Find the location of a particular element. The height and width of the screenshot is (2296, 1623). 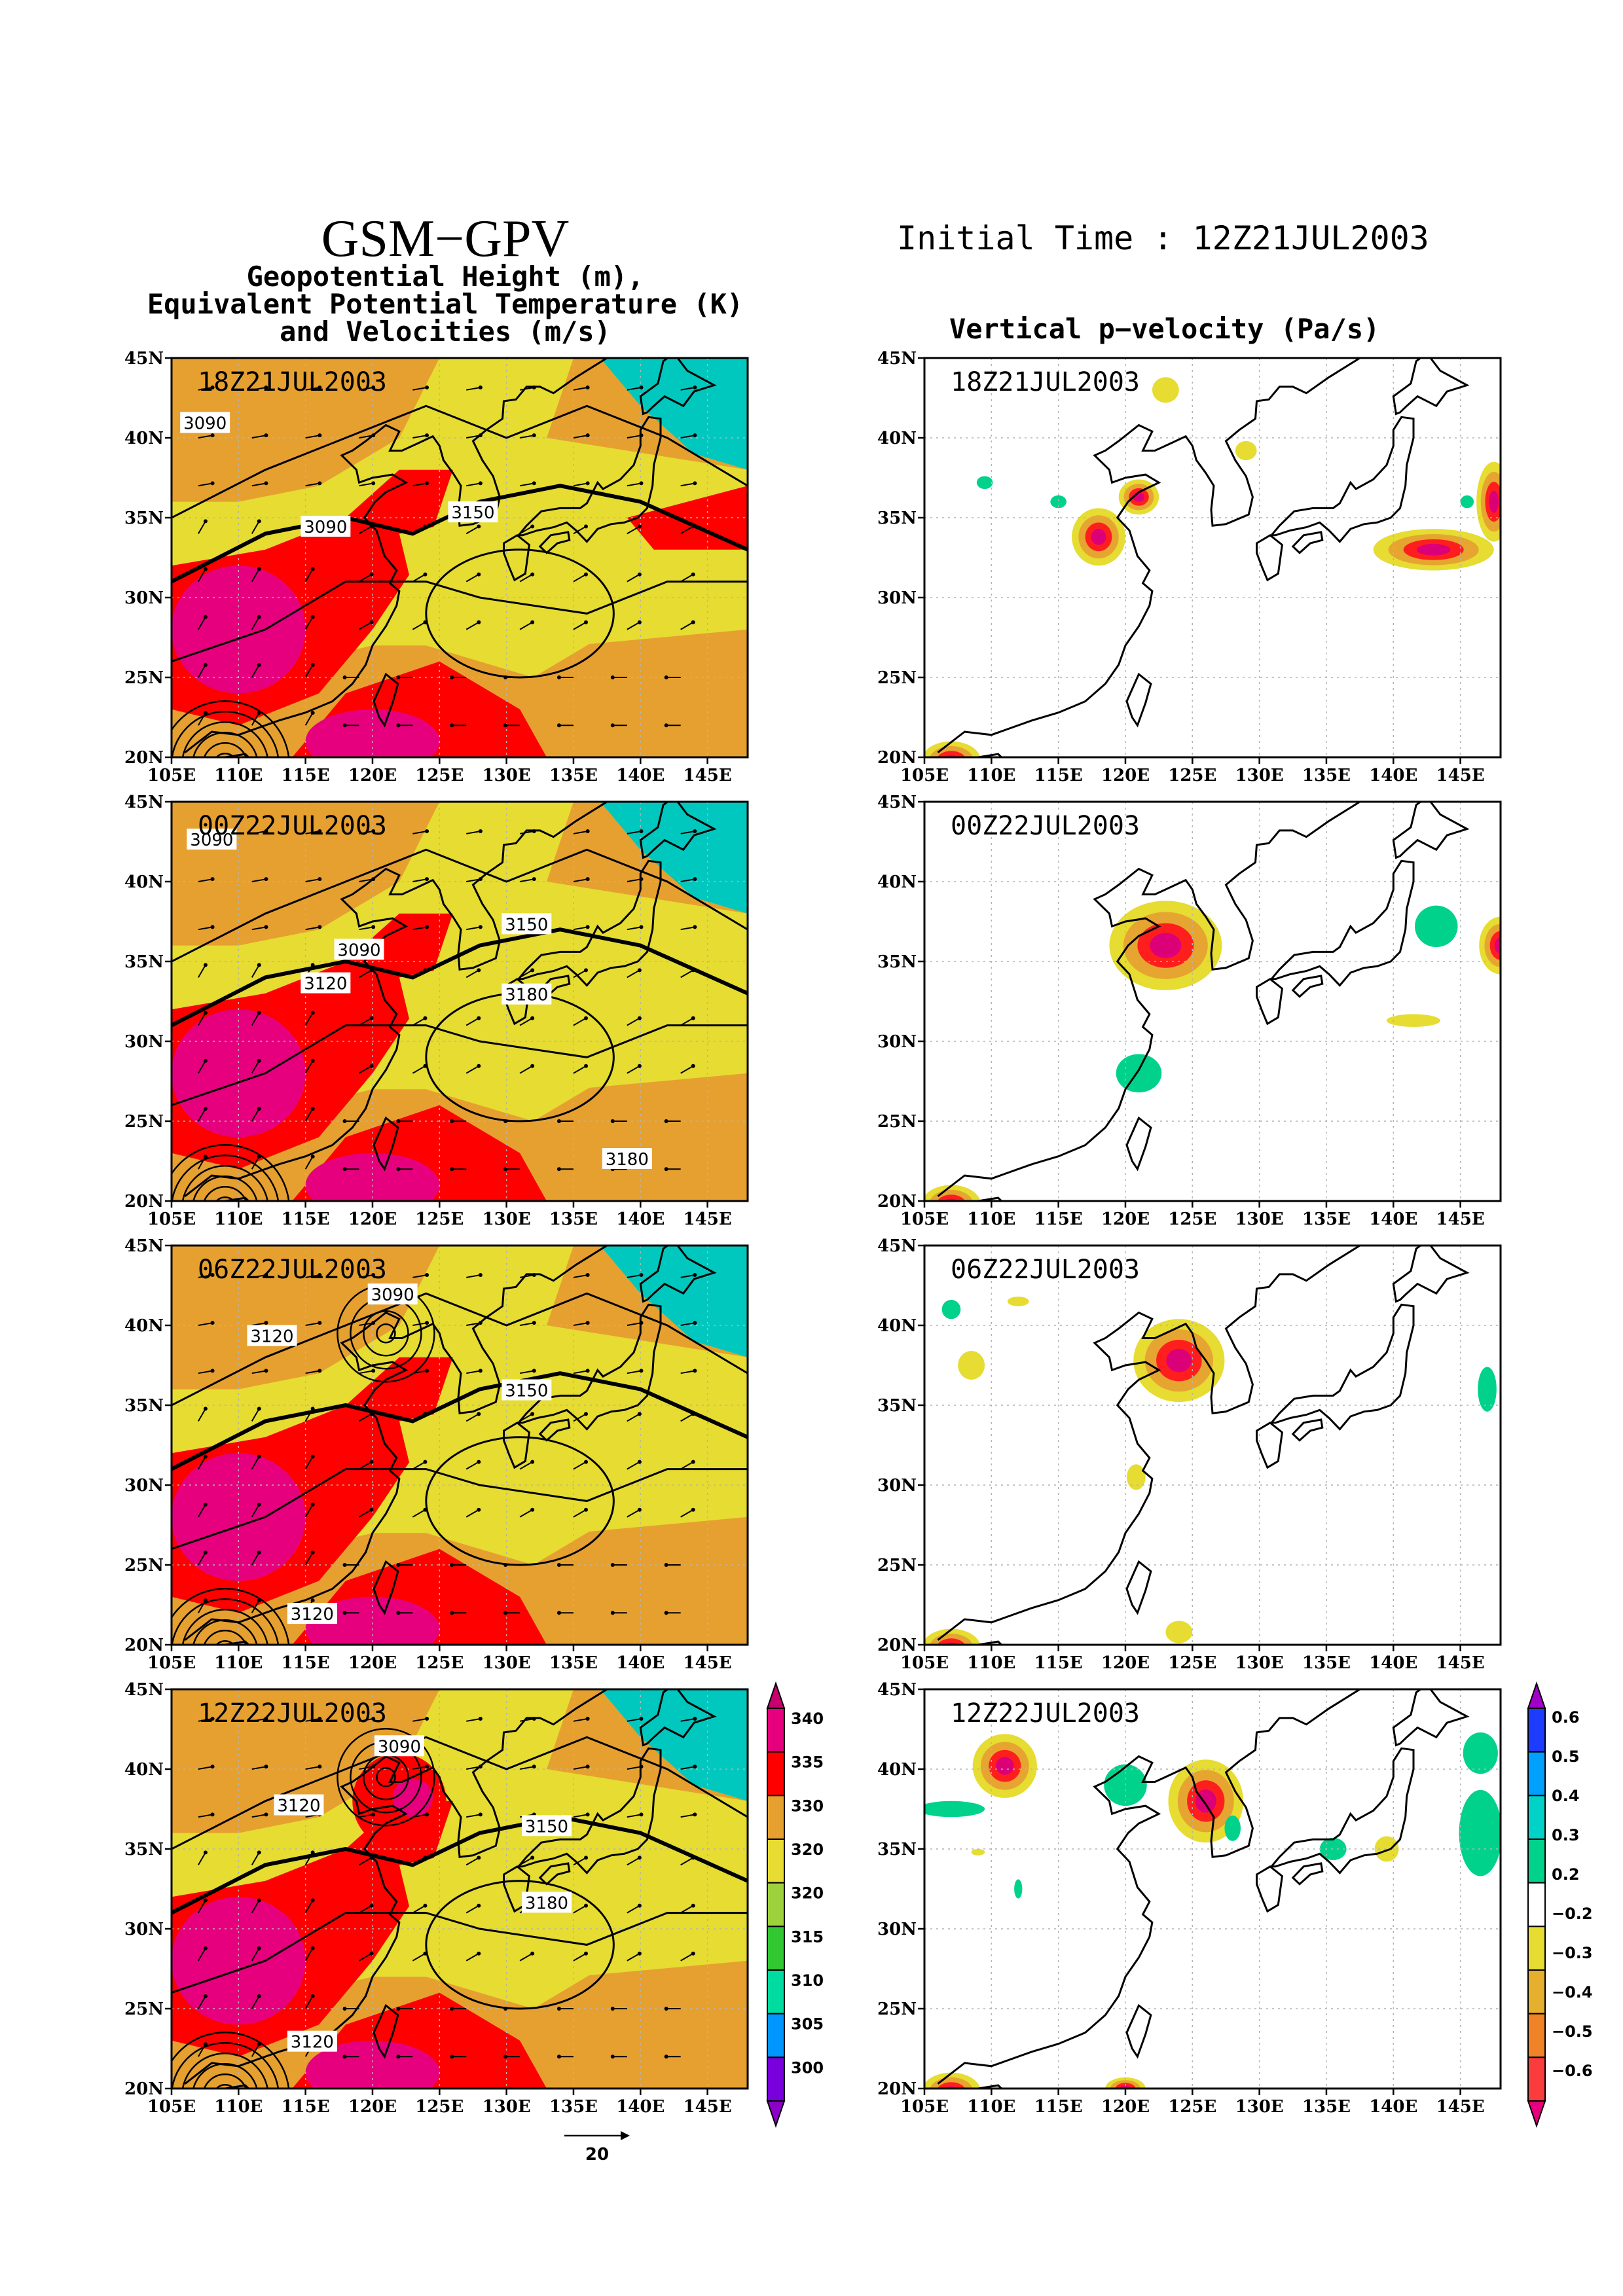

coastline-mainland is located at coordinates (396, 1443).